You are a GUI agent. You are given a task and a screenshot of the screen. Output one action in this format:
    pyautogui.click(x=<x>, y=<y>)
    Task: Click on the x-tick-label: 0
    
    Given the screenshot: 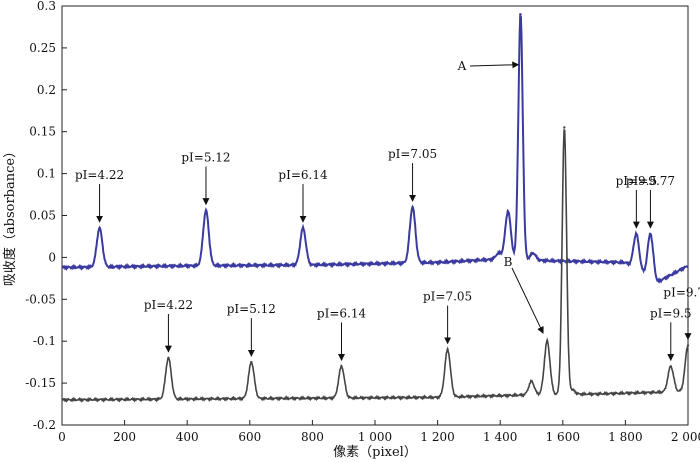 What is the action you would take?
    pyautogui.click(x=62, y=437)
    